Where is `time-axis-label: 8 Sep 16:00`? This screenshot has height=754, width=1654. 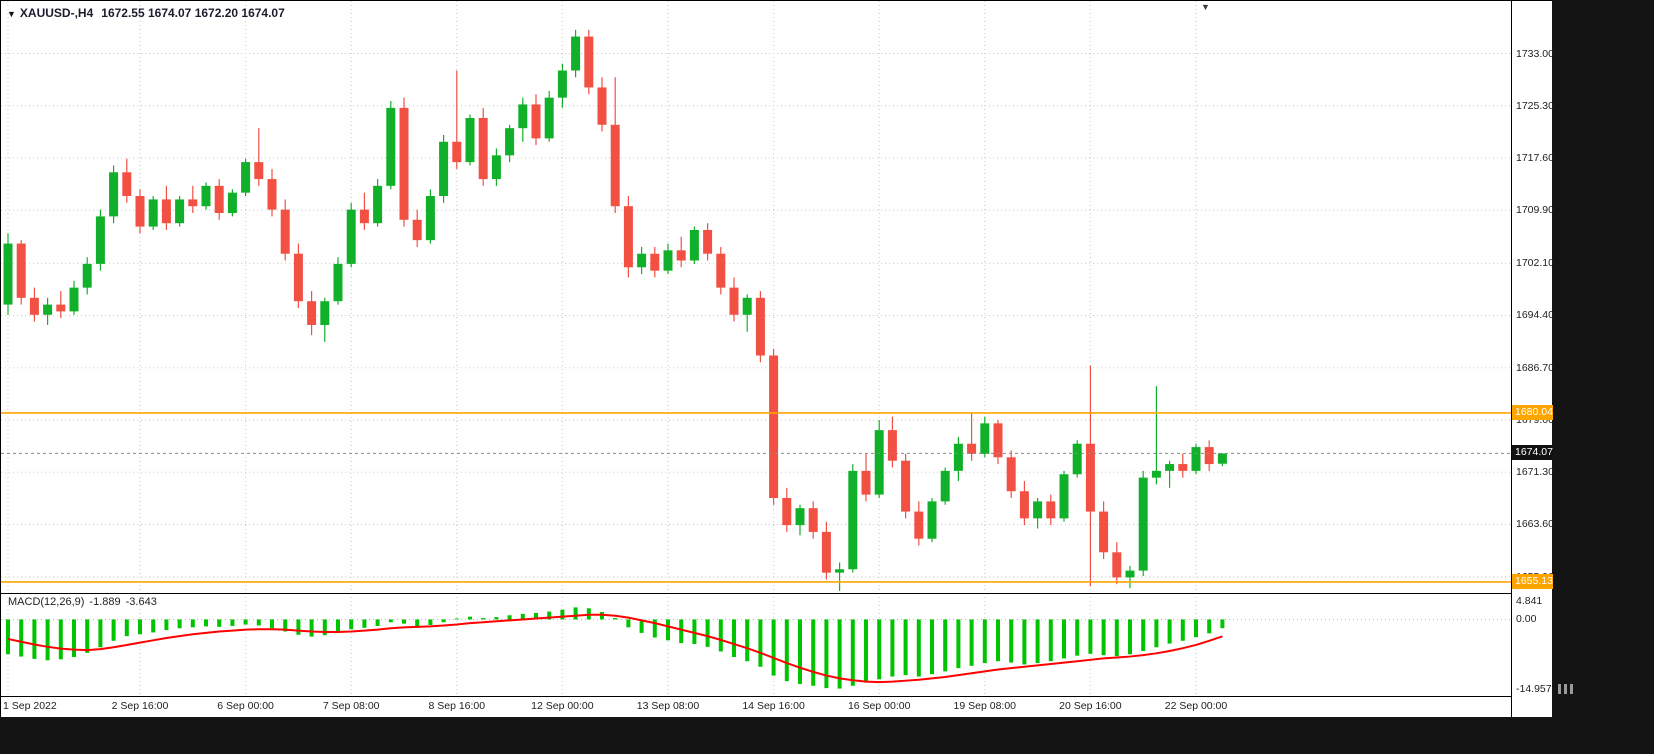
time-axis-label: 8 Sep 16:00 is located at coordinates (457, 706).